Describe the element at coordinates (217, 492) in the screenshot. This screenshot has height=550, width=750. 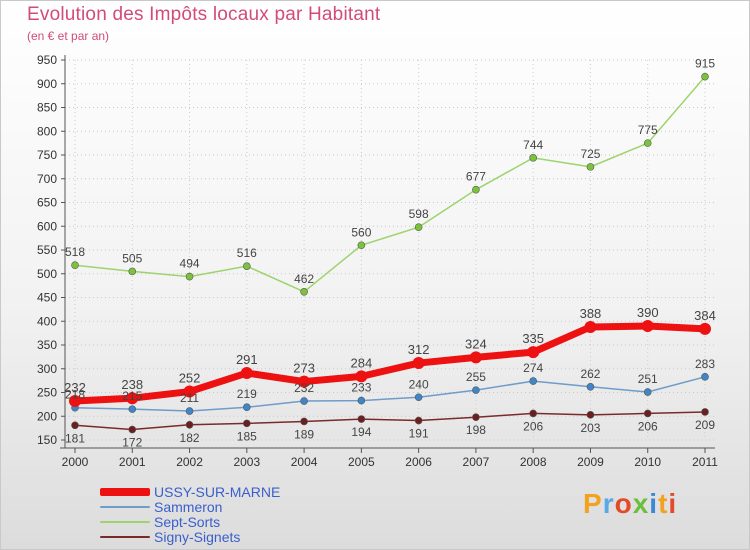
I see `legend-label: USSY-SUR-MARNE` at that location.